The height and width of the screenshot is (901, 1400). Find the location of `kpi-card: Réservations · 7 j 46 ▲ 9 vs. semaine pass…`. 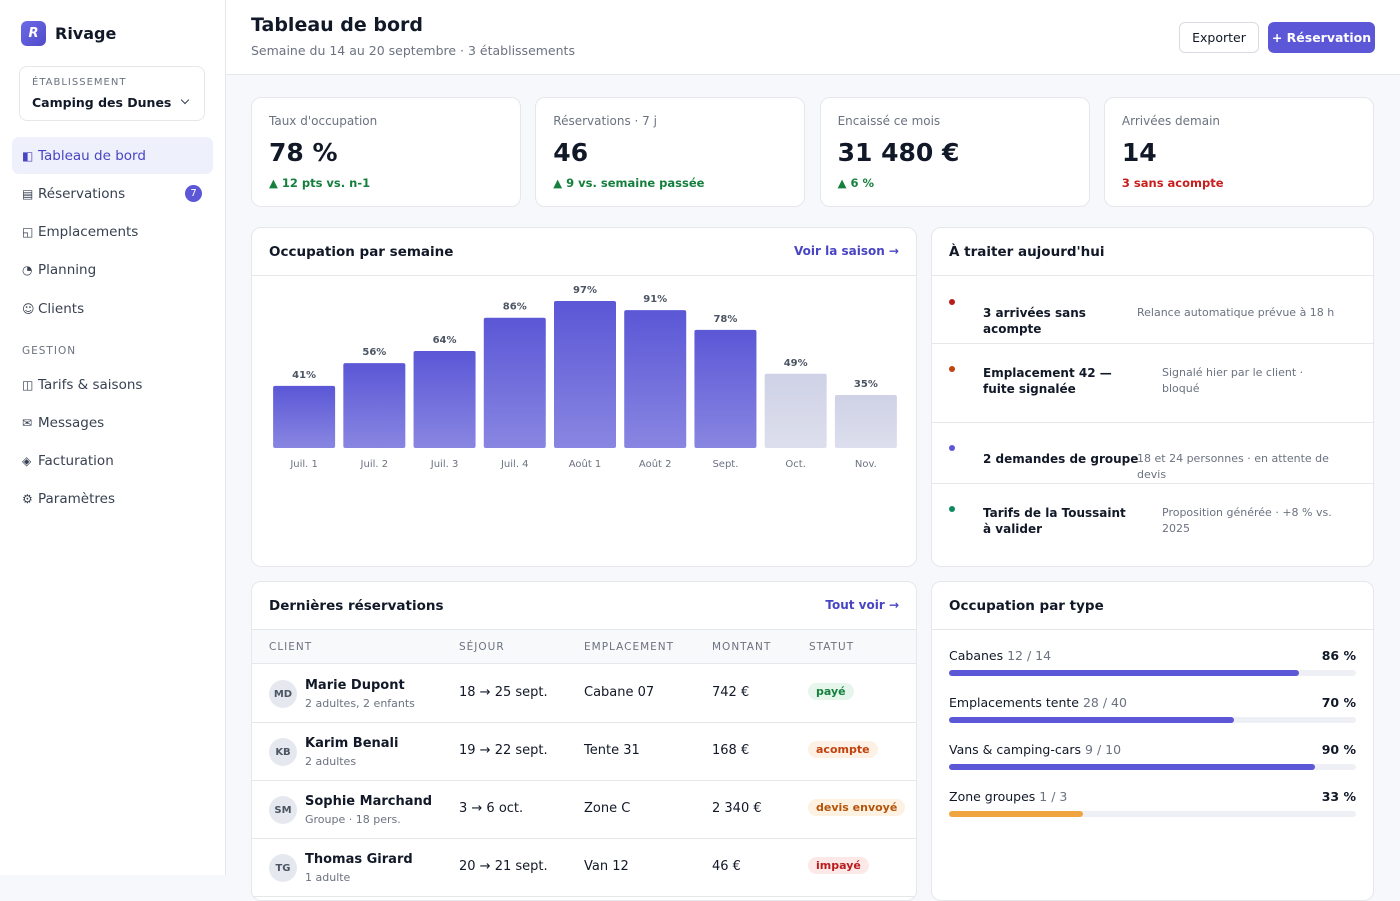

kpi-card: Réservations · 7 j 46 ▲ 9 vs. semaine pass… is located at coordinates (670, 152).